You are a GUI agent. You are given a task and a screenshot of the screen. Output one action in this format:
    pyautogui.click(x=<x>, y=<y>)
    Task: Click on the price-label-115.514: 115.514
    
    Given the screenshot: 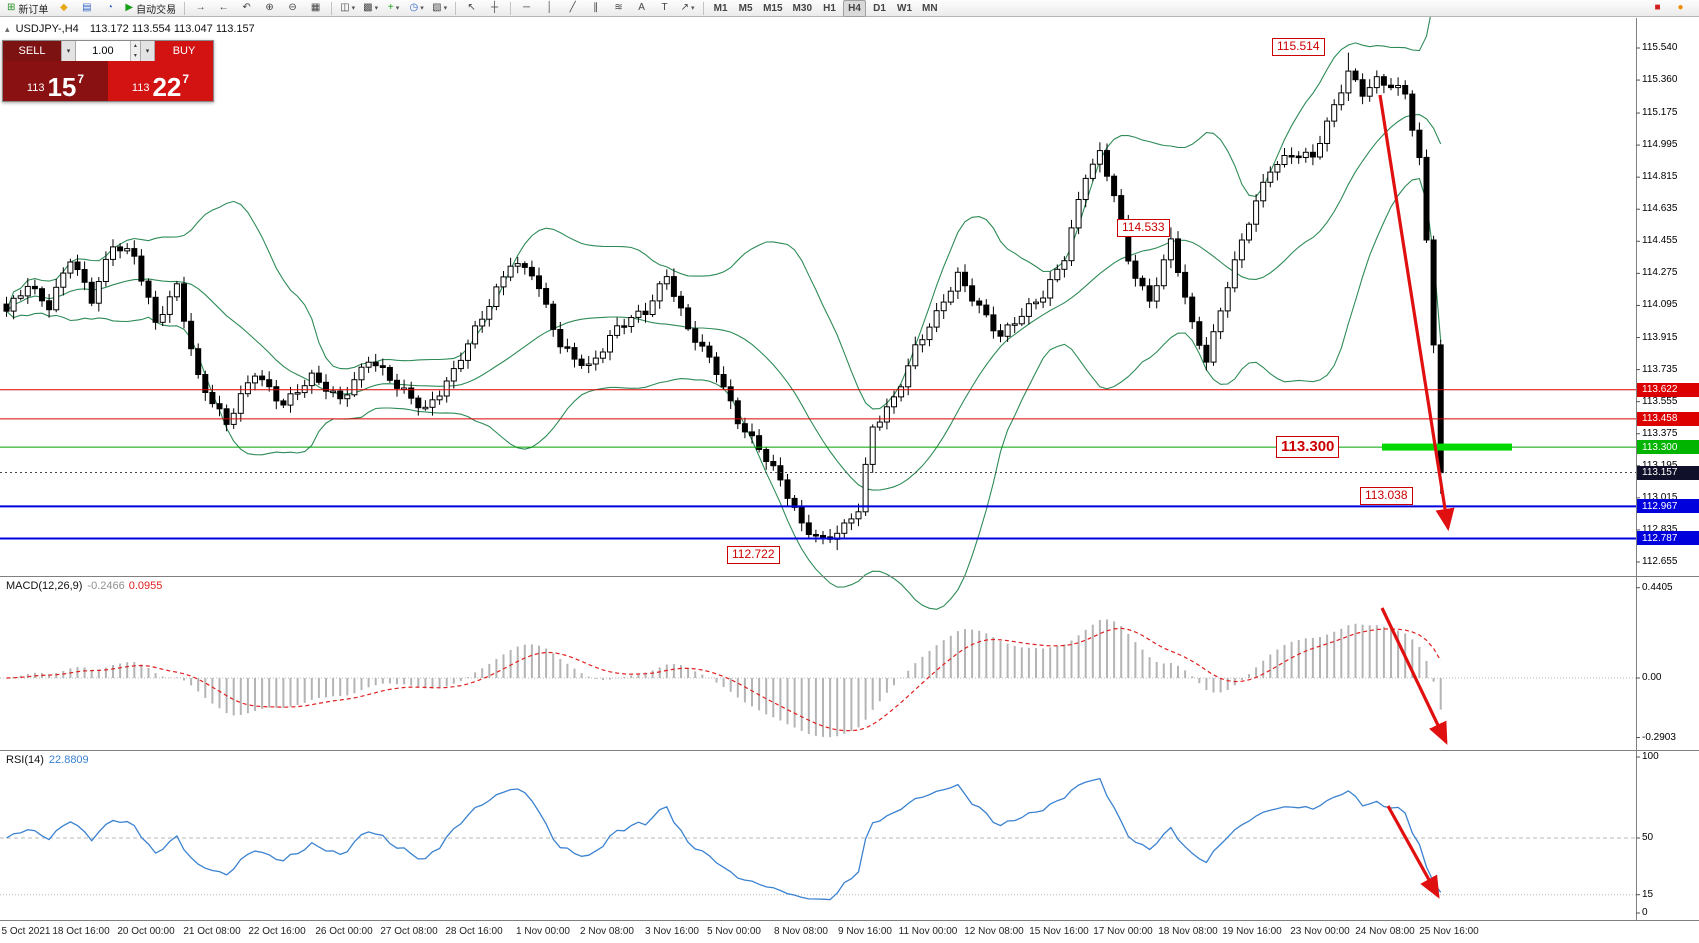 What is the action you would take?
    pyautogui.click(x=1298, y=47)
    